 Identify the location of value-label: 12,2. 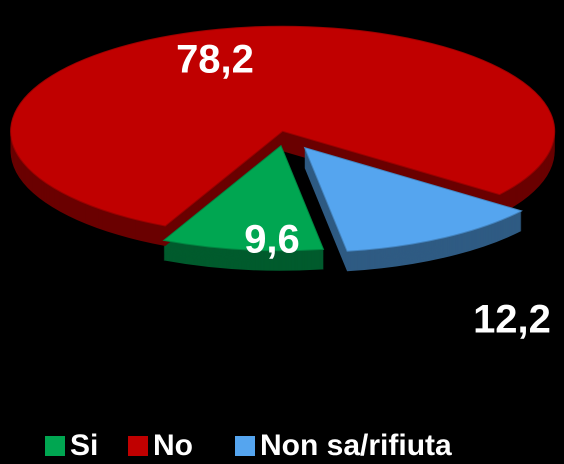
(512, 320).